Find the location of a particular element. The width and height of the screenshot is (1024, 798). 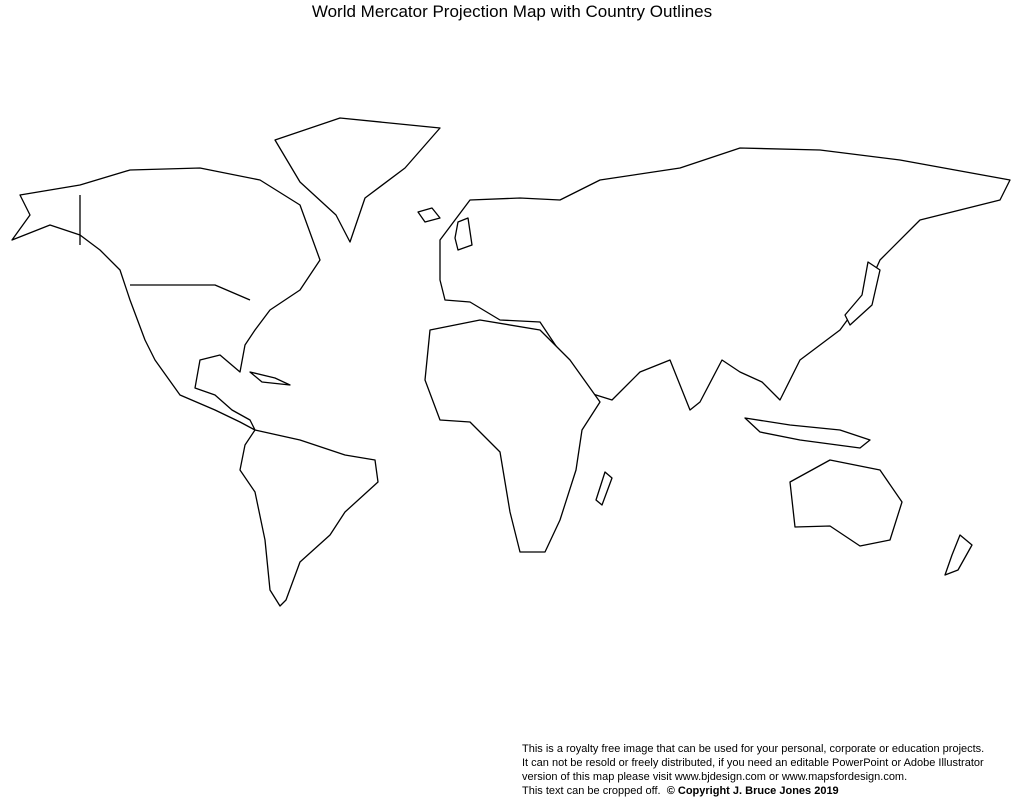

greenland is located at coordinates (357, 180).